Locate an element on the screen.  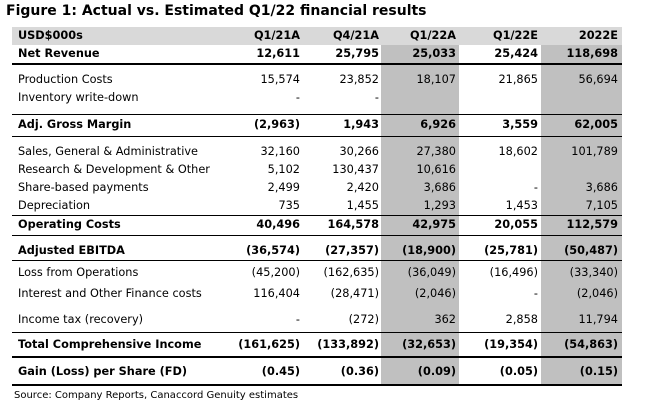
row-value: (25,781) is located at coordinates (511, 250).